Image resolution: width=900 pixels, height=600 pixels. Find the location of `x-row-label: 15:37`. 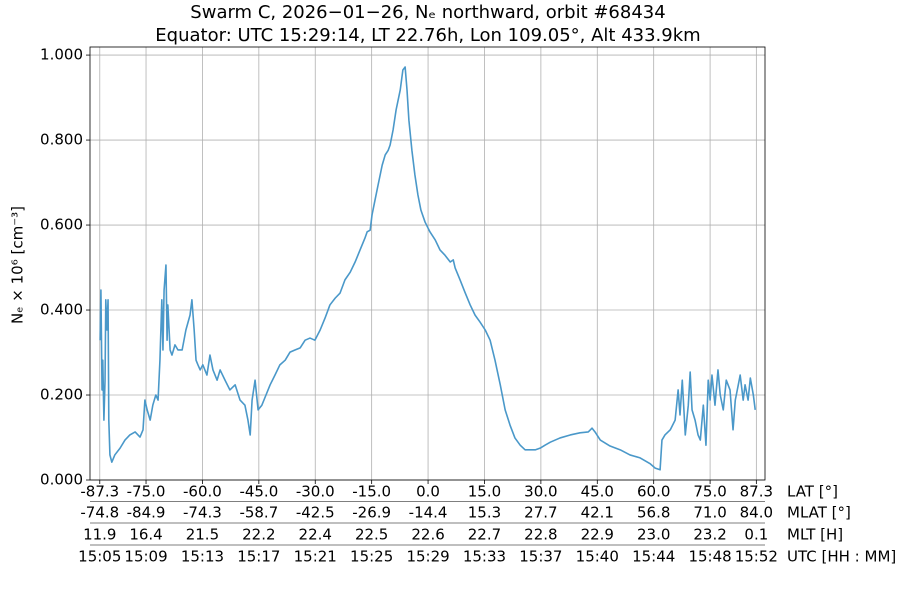

x-row-label: 15:37 is located at coordinates (540, 557).